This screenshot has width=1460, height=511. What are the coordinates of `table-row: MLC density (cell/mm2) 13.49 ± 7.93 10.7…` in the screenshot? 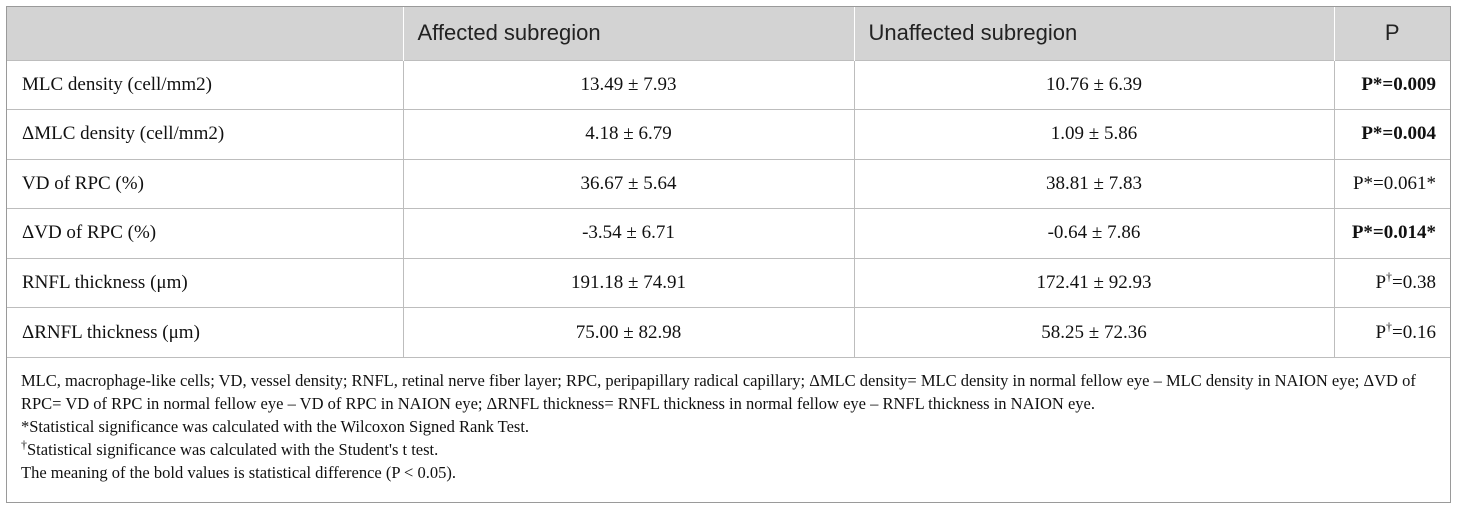 It's located at (728, 84).